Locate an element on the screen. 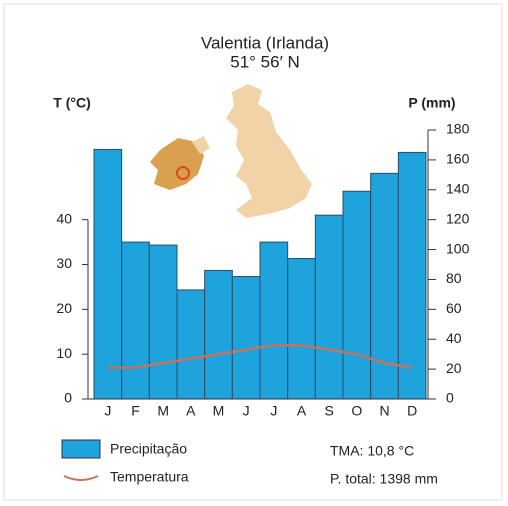 The image size is (508, 506). ireland is located at coordinates (177, 164).